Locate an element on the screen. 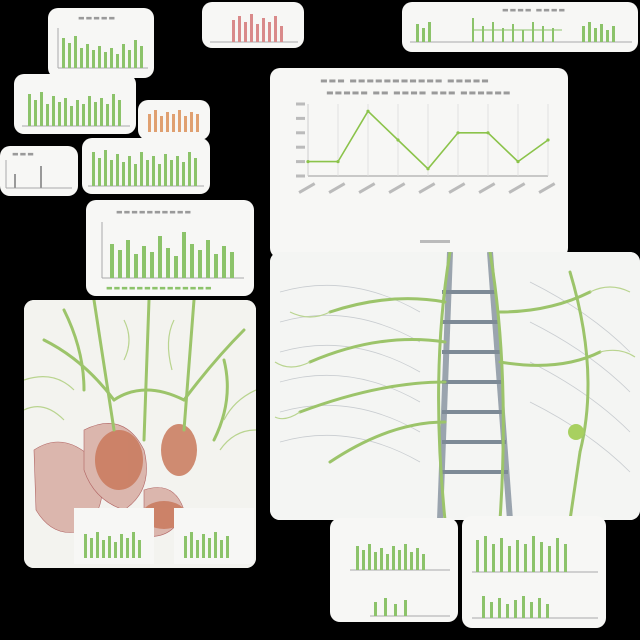 The width and height of the screenshot is (640, 640). mini-bar-chart-6-bars is located at coordinates (400, 580).